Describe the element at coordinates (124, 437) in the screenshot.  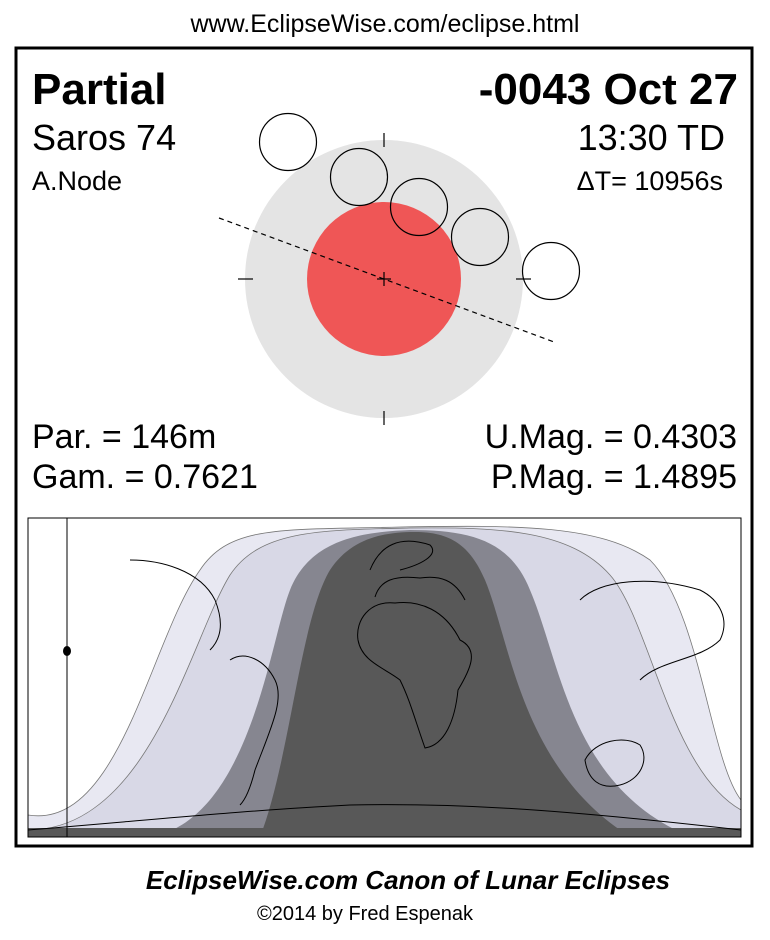
I see `duration: Par. = 146m` at that location.